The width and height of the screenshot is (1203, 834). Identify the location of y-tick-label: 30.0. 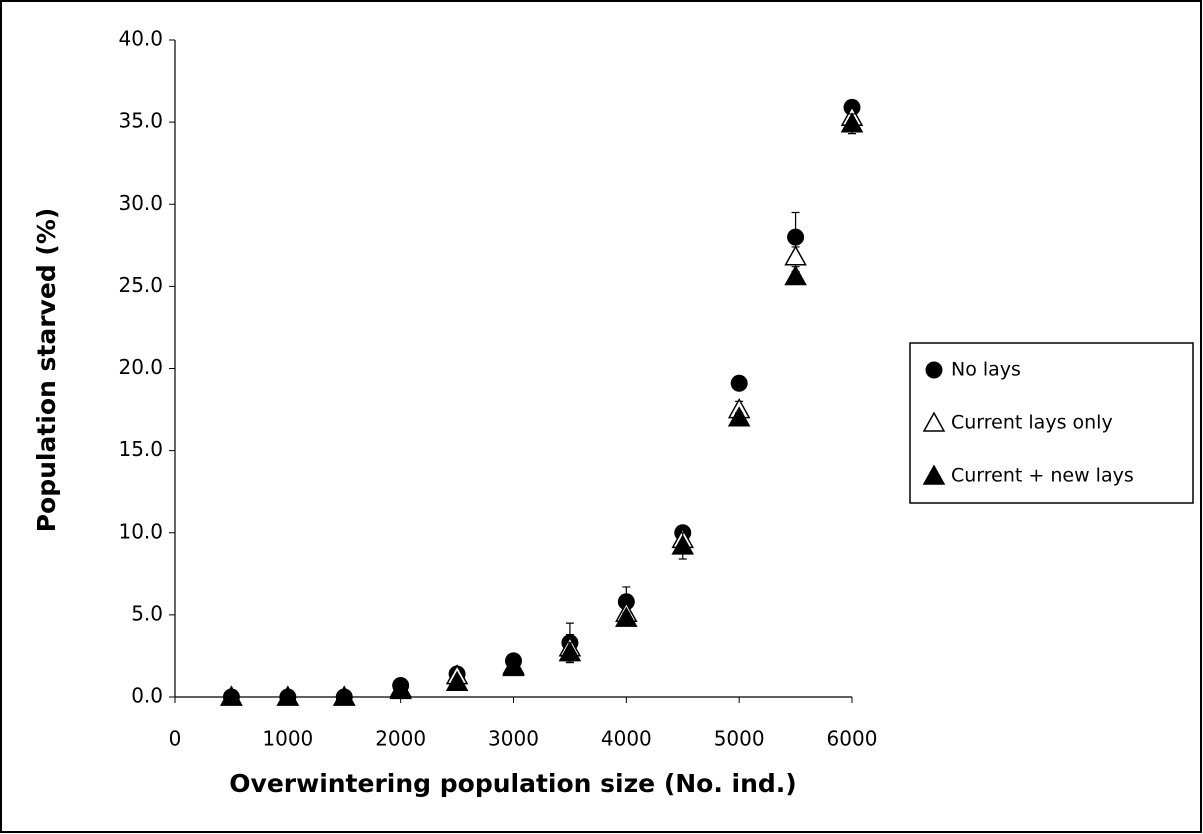
(140, 203).